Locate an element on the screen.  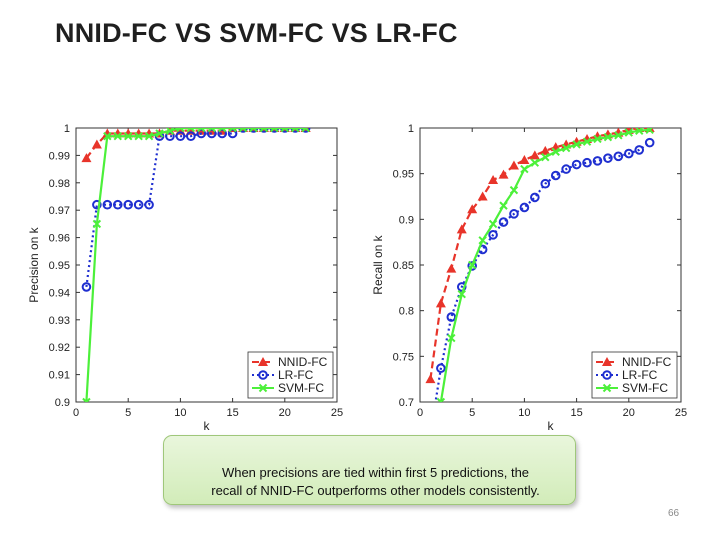
legend-label-nnid: NNID-FC is located at coordinates (647, 362).